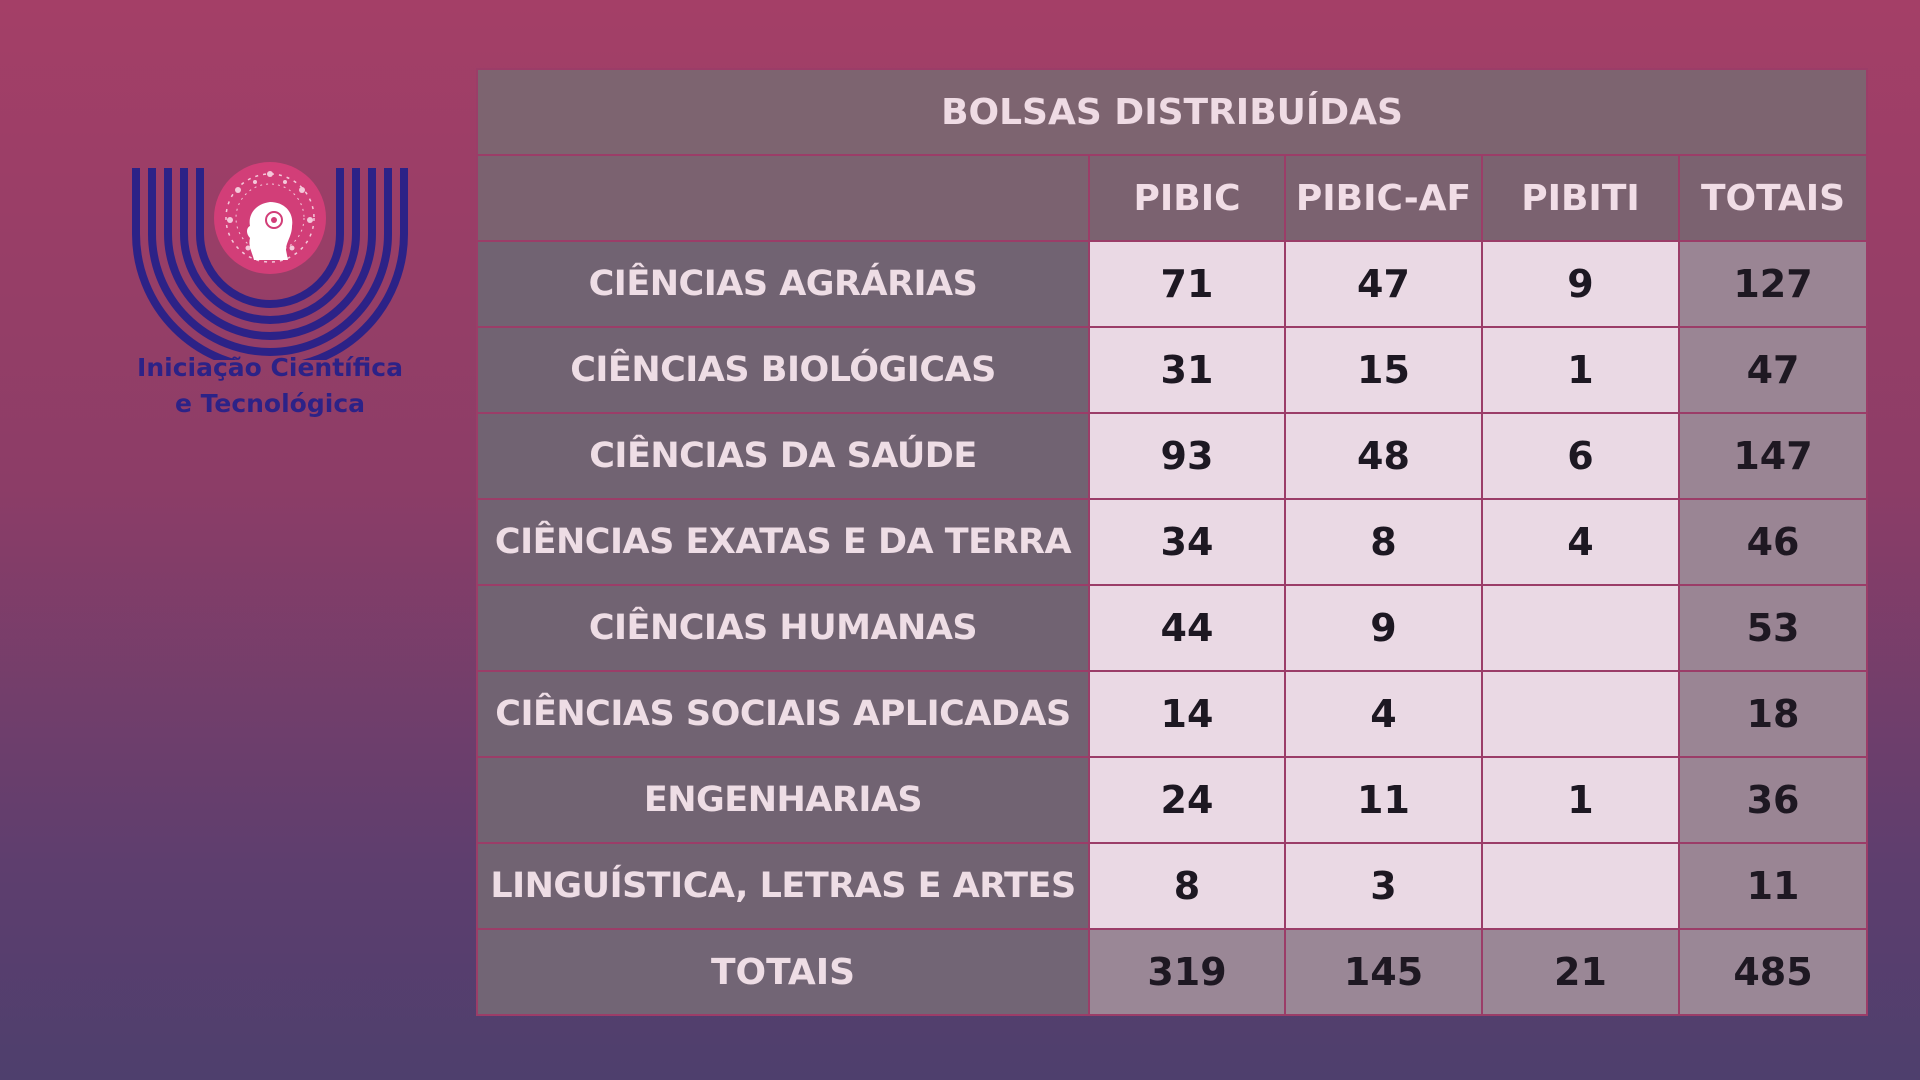 Image resolution: width=1920 pixels, height=1080 pixels. What do you see at coordinates (1187, 198) in the screenshot?
I see `header-pibic: PIBIC` at bounding box center [1187, 198].